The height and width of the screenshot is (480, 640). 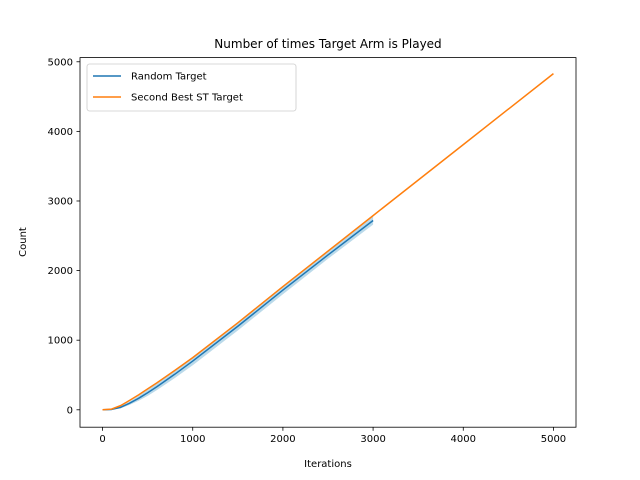 I want to click on y-tick-label: 0, so click(x=70, y=410).